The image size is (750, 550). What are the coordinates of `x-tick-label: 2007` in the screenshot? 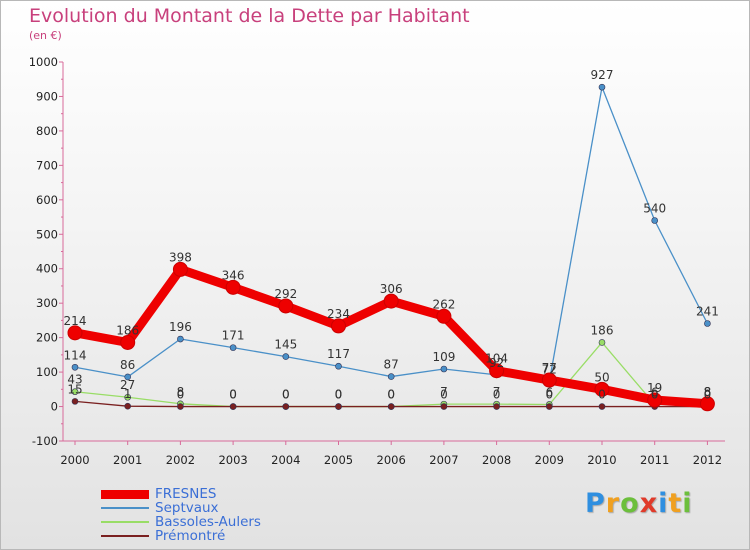 It's located at (443, 460).